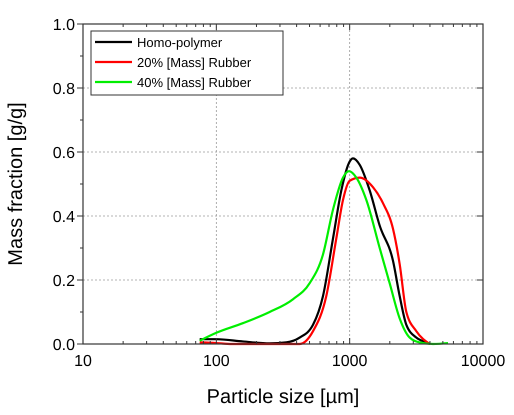 This screenshot has height=415, width=514. I want to click on x-tick-label: 10, so click(83, 361).